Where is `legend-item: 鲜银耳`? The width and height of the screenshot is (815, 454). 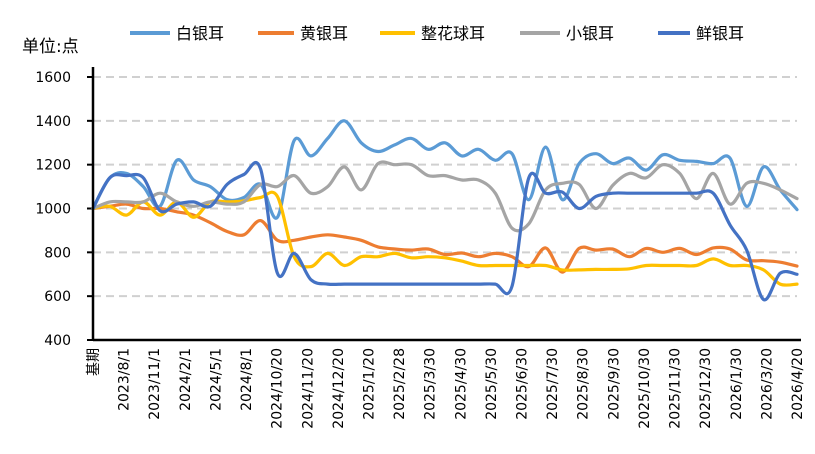 legend-item: 鲜银耳 is located at coordinates (701, 33).